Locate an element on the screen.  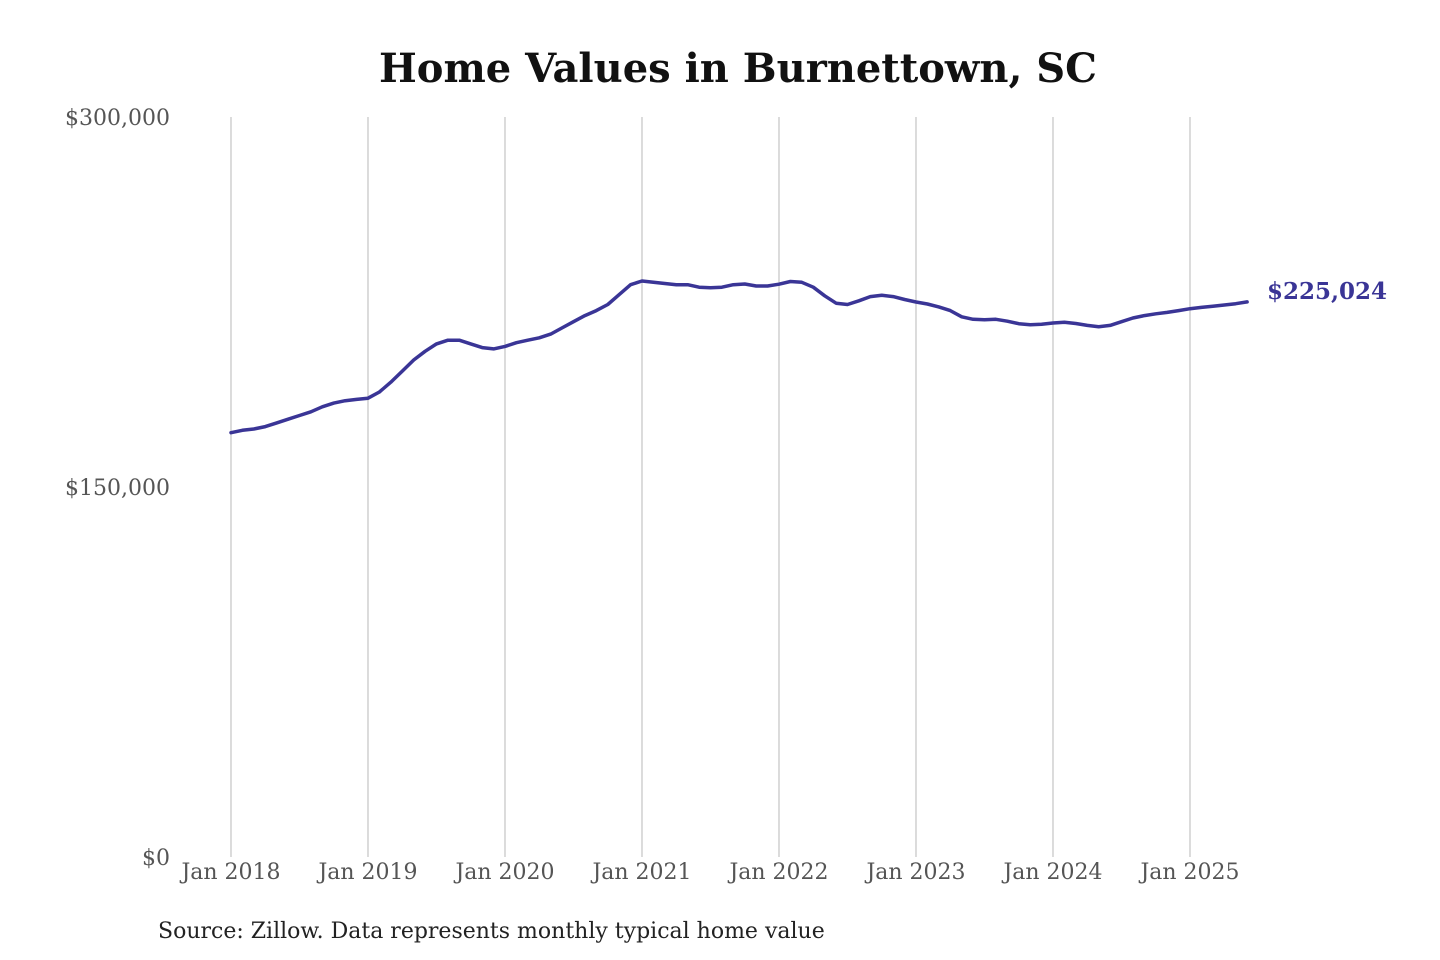
x-tick-label: Jan 2022 is located at coordinates (777, 872).